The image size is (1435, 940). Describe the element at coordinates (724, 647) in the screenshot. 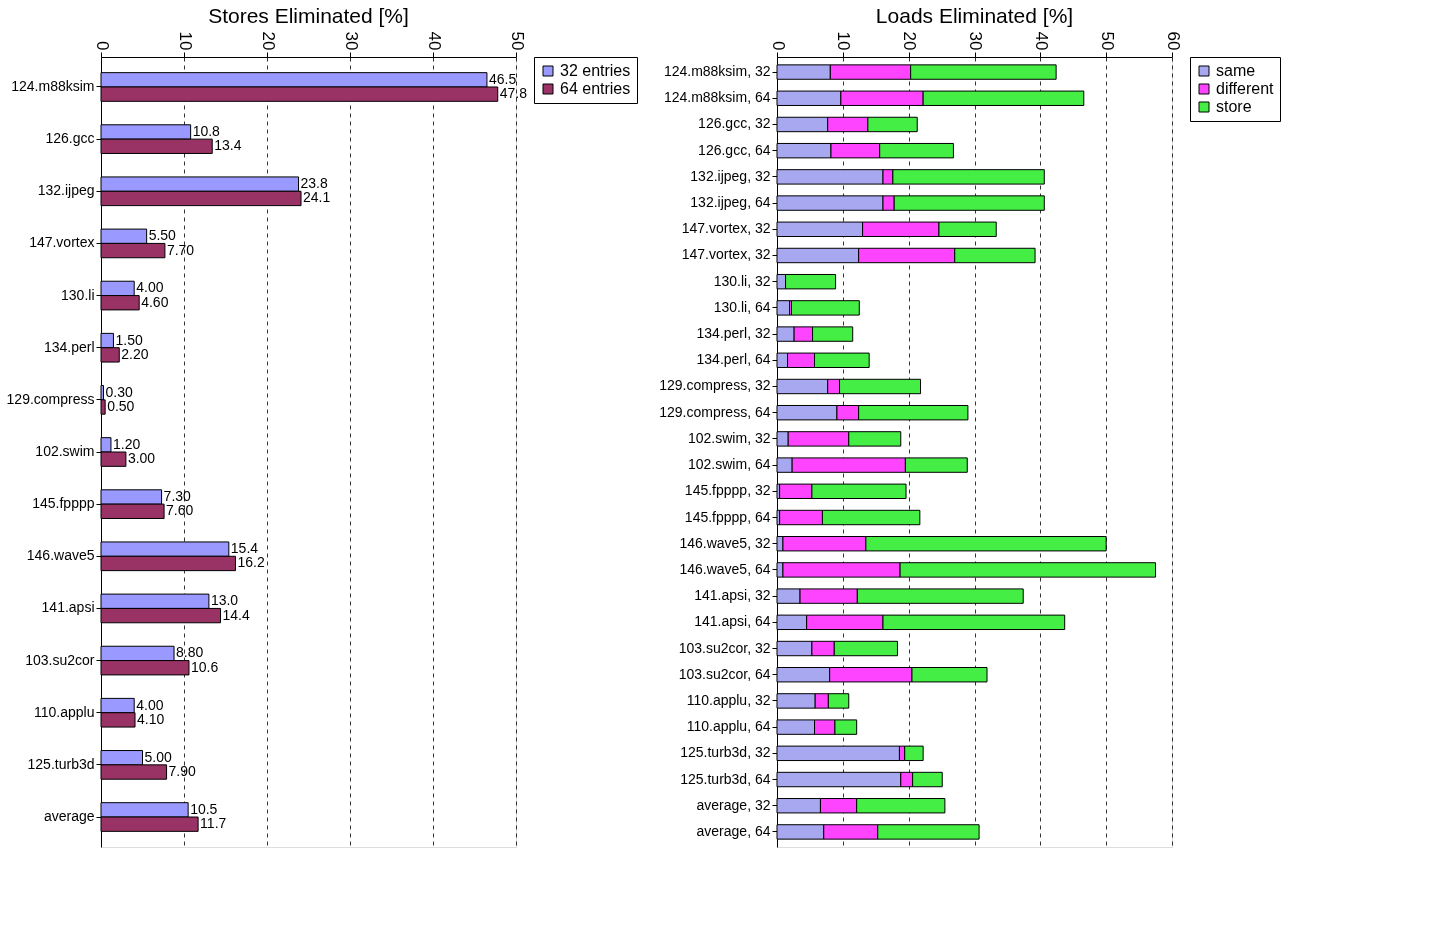

I see `y-tick-label: 103.su2cor, 32` at that location.